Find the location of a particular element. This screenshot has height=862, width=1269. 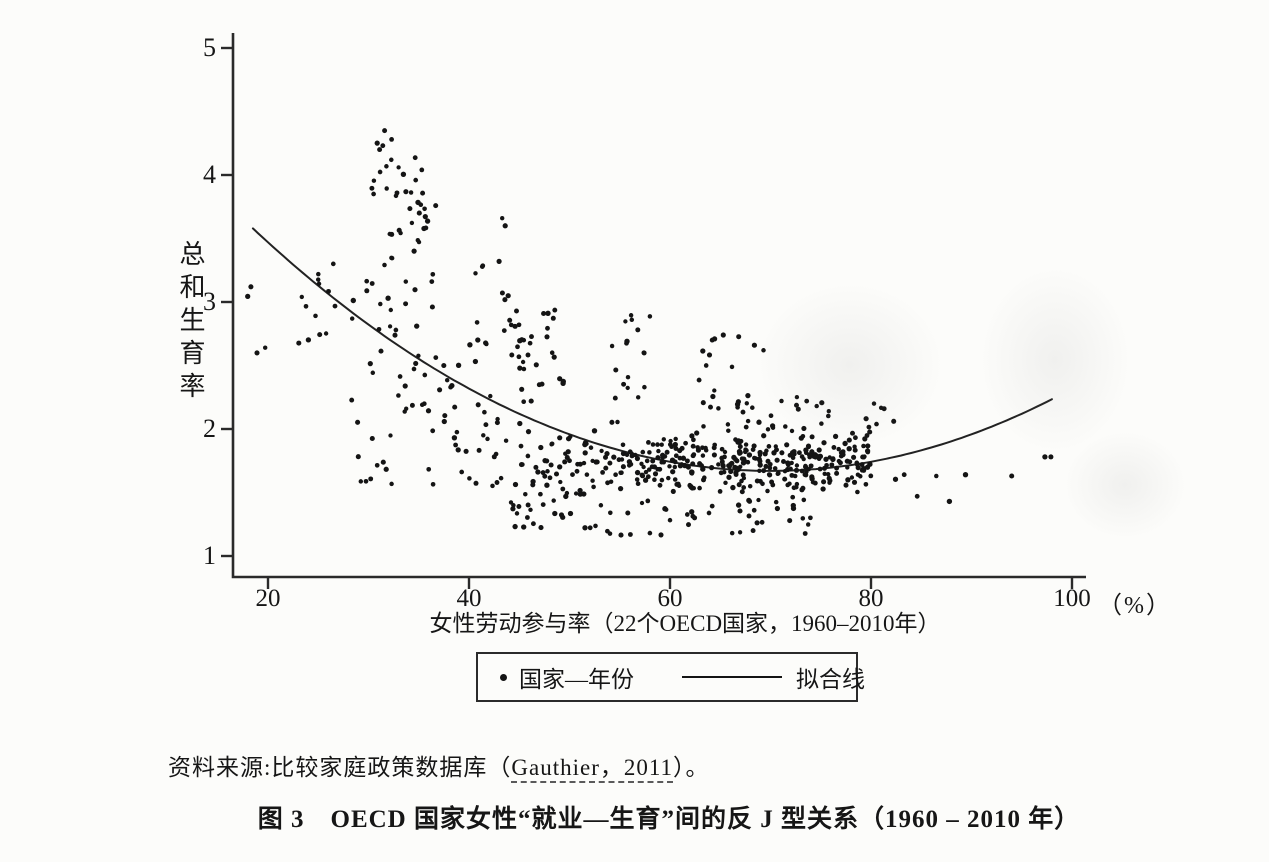

fit-line-marker-icon is located at coordinates (732, 677).